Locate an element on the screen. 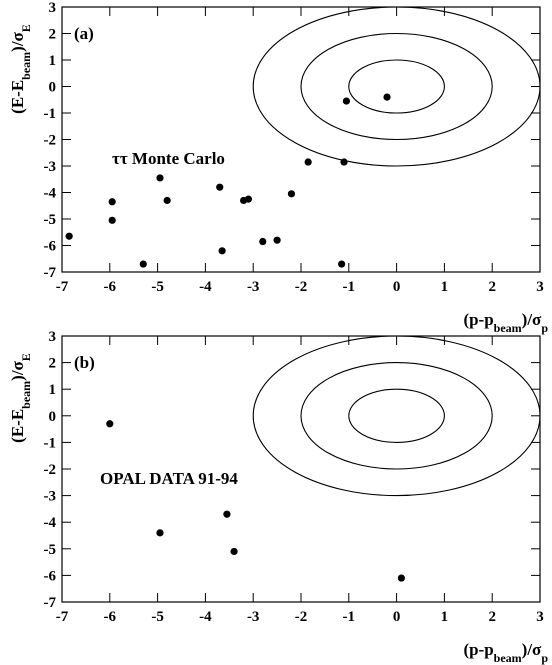  annotation: OPAL DATA 91-94 is located at coordinates (169, 478).